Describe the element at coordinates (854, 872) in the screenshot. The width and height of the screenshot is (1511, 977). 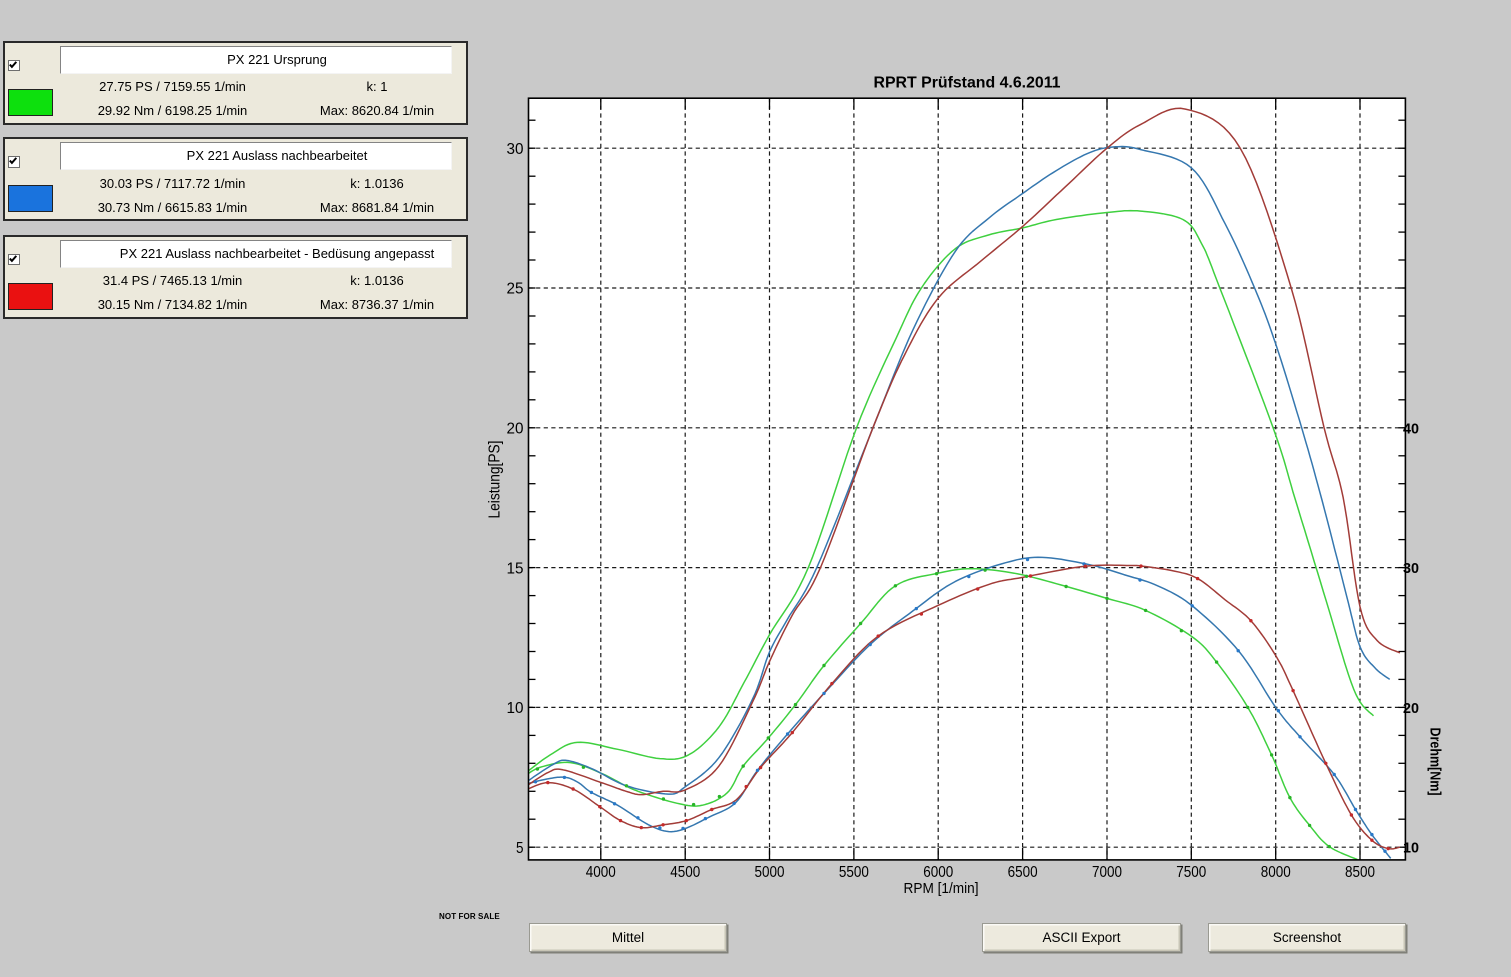
I see `svg-text: 5500` at that location.